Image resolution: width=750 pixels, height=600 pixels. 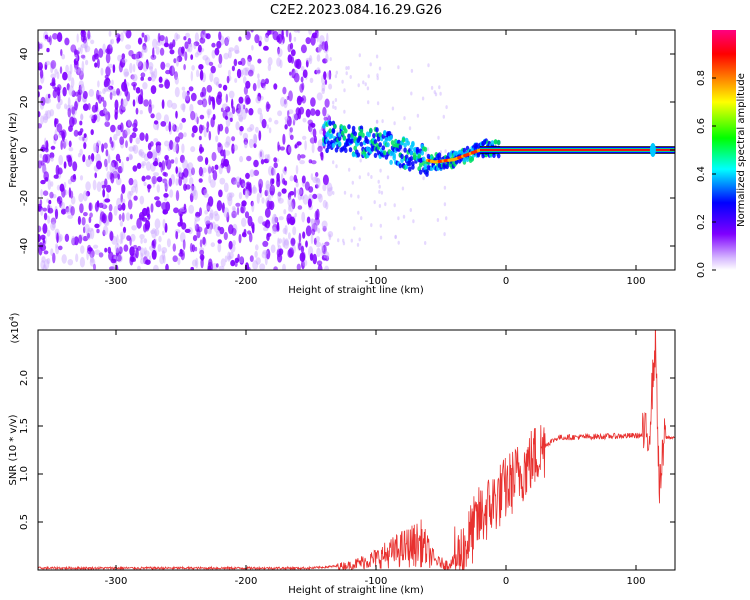 What do you see at coordinates (246, 581) in the screenshot?
I see `x-tick-label: -200` at bounding box center [246, 581].